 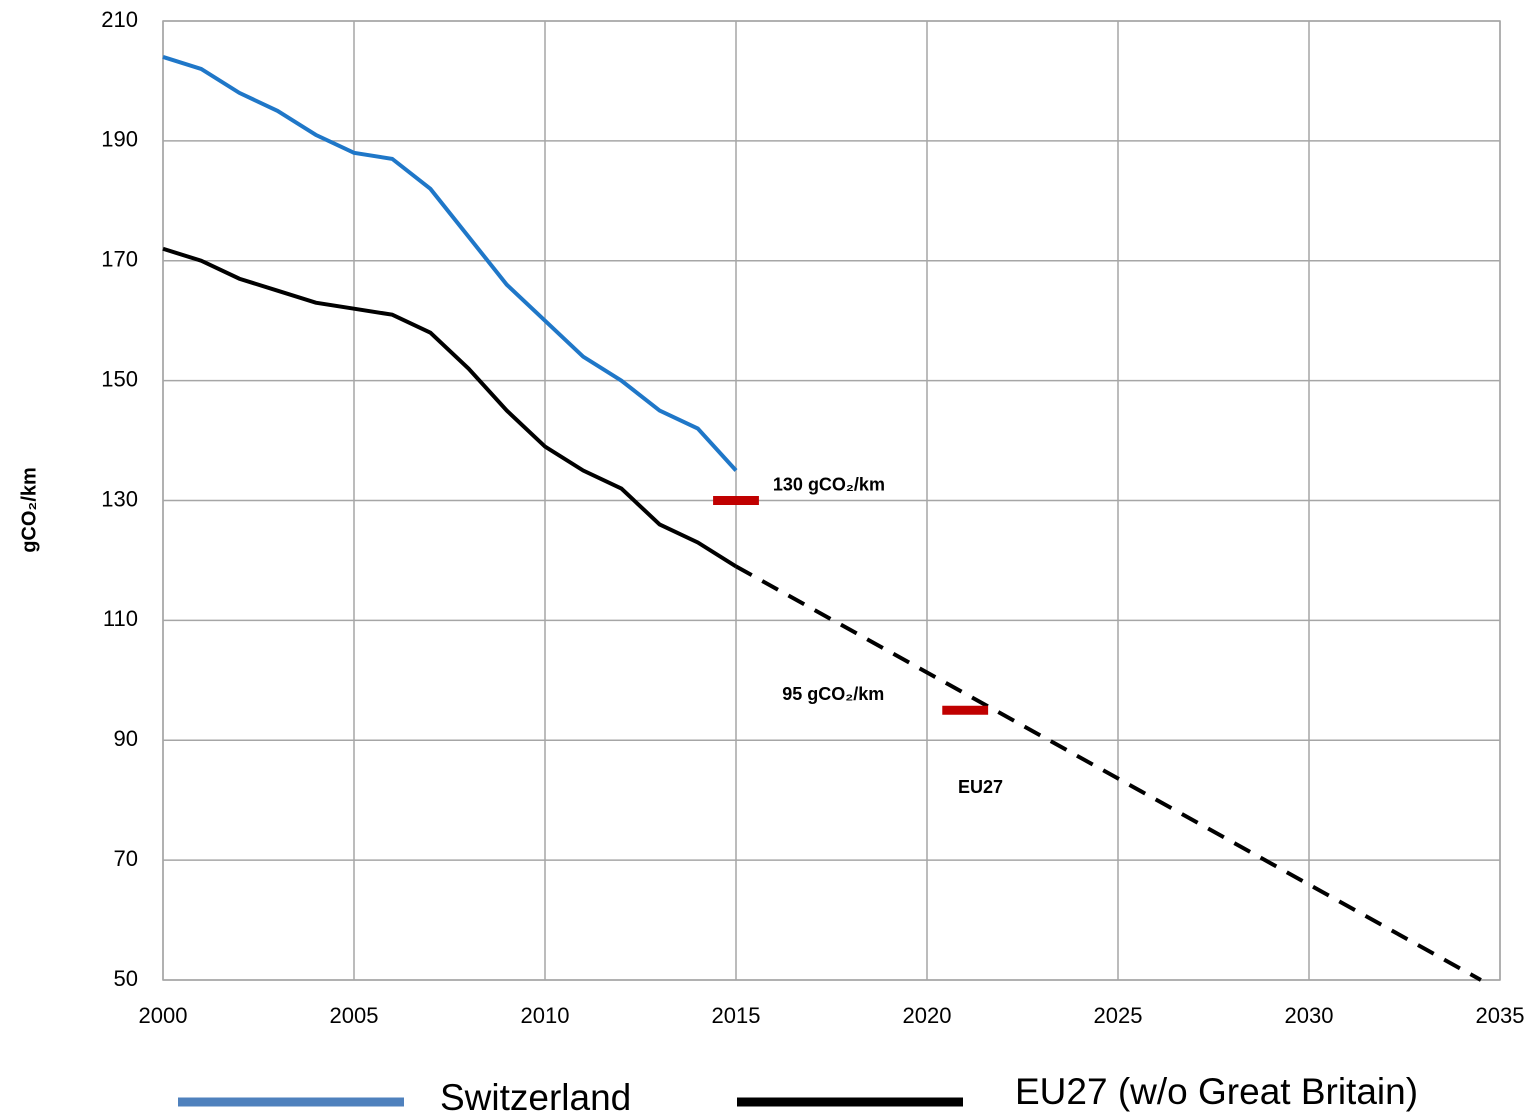 What do you see at coordinates (119, 259) in the screenshot?
I see `y-tick-label: 170` at bounding box center [119, 259].